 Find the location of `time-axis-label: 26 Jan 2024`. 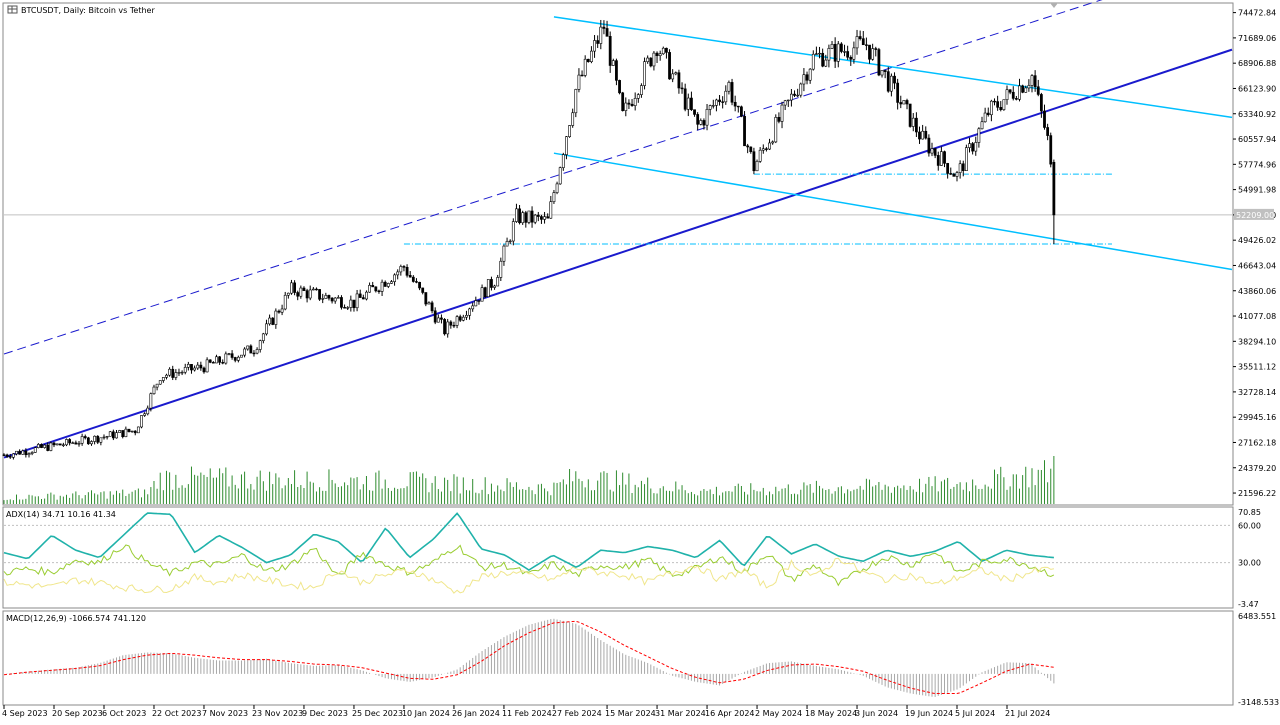

time-axis-label: 26 Jan 2024 is located at coordinates (476, 713).